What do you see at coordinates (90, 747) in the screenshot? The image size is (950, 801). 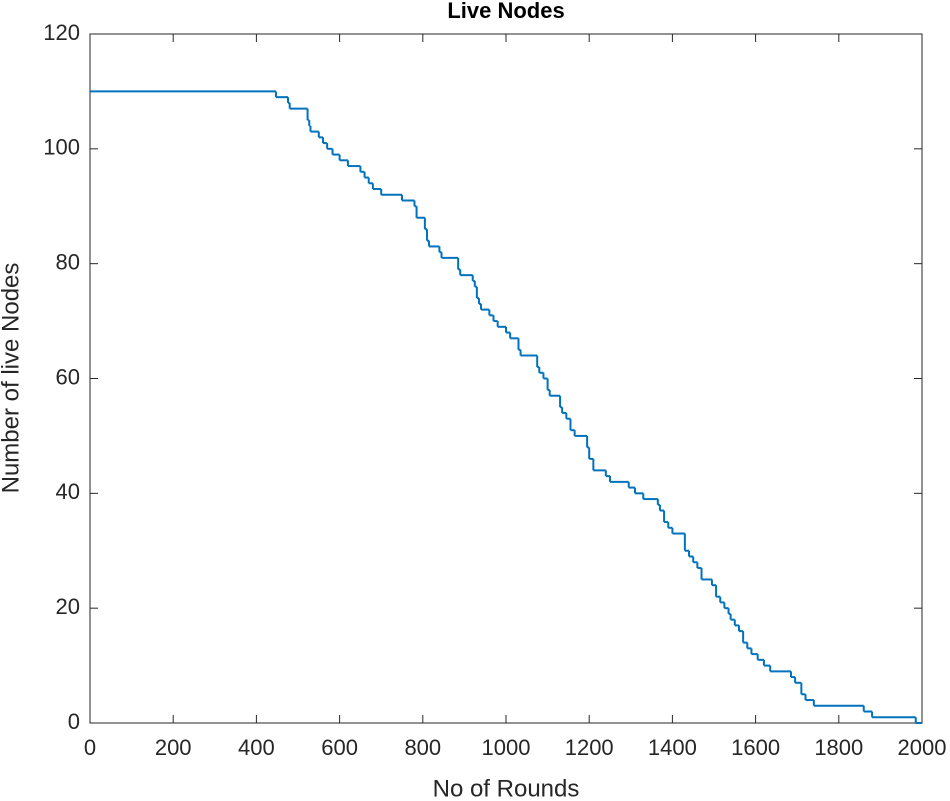 I see `x-tick-label: 0` at bounding box center [90, 747].